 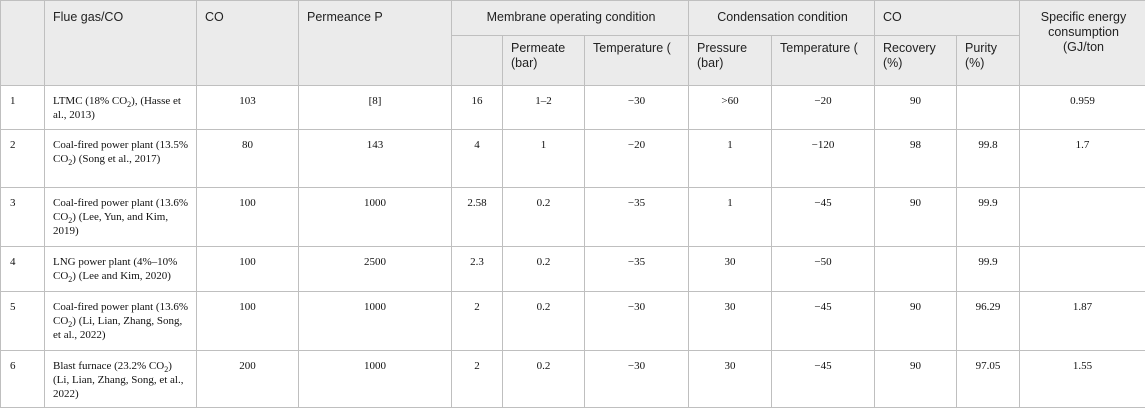 What do you see at coordinates (108, 366) in the screenshot?
I see `source-text-pre: Blast furnace (23.2% CO` at bounding box center [108, 366].